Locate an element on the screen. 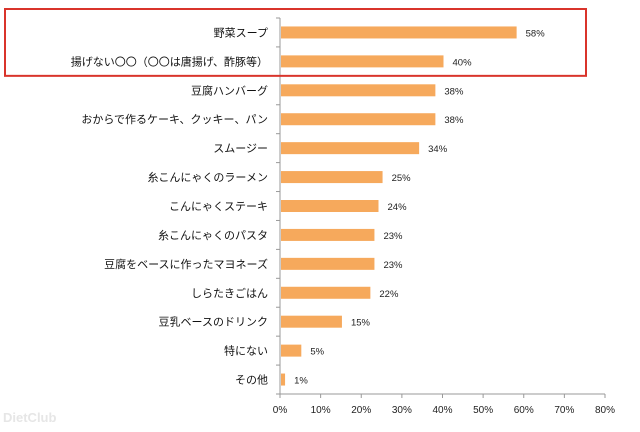 The width and height of the screenshot is (640, 432). data-label: 58% is located at coordinates (536, 33).